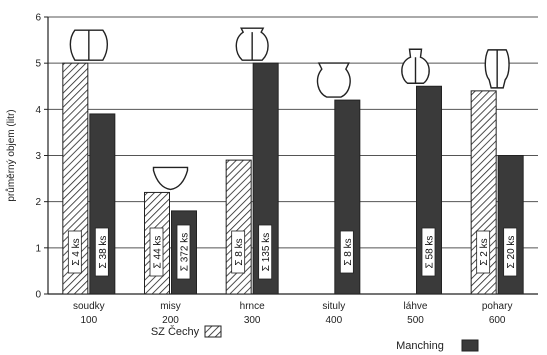  What do you see at coordinates (238, 227) in the screenshot?
I see `bar-sz-cechy` at bounding box center [238, 227].